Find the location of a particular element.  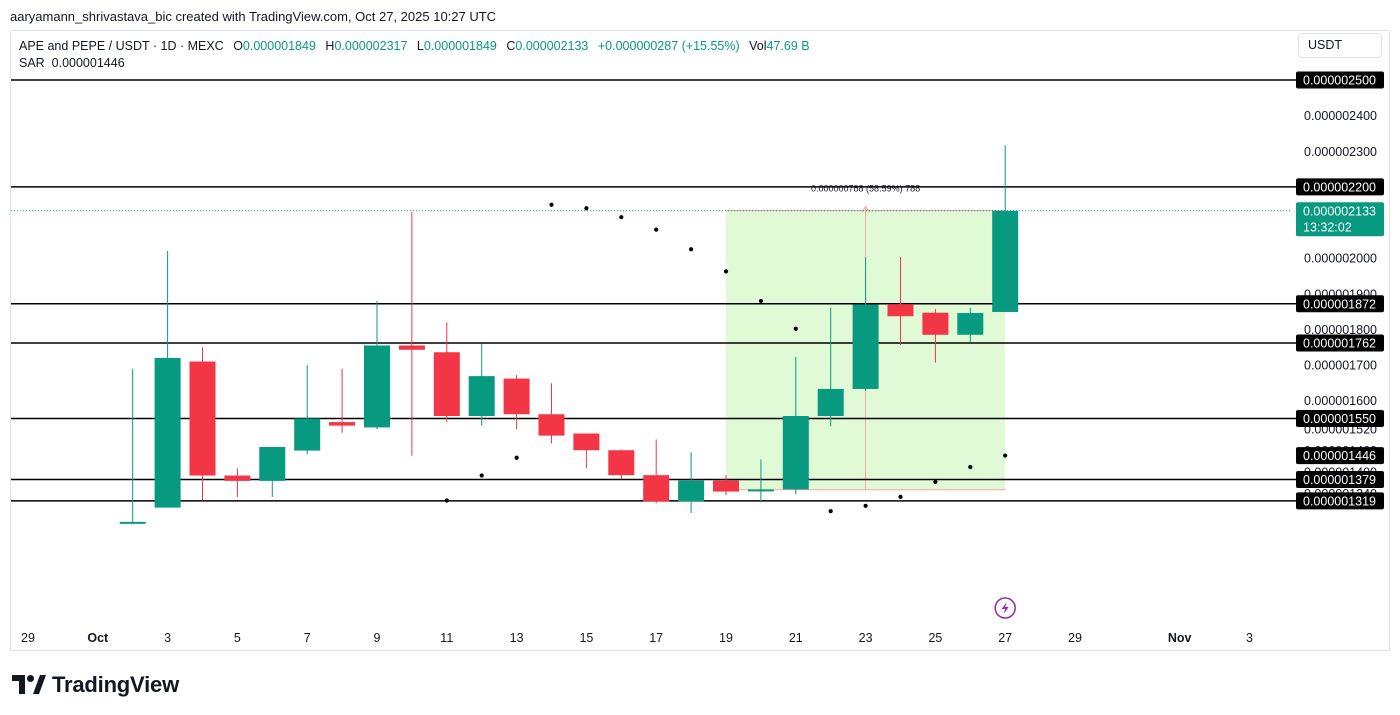

last-price-label: 0.000002133 13:32:02 is located at coordinates (1340, 219).